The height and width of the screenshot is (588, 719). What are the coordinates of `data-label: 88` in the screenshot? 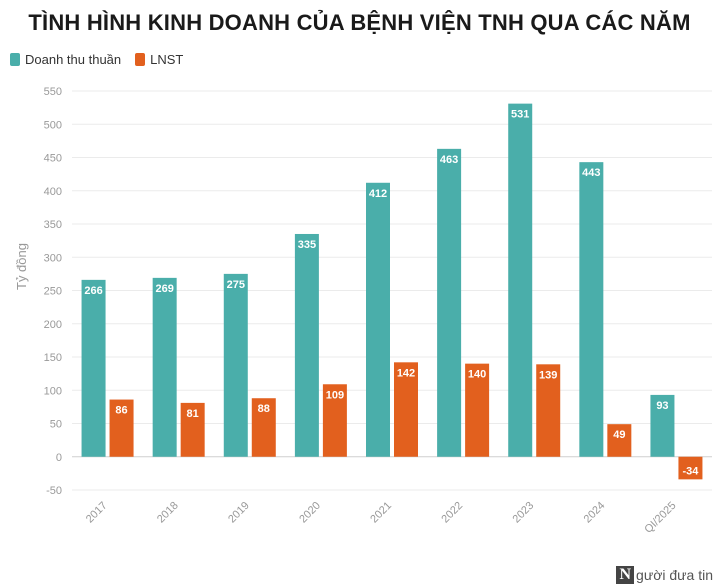 It's located at (264, 409).